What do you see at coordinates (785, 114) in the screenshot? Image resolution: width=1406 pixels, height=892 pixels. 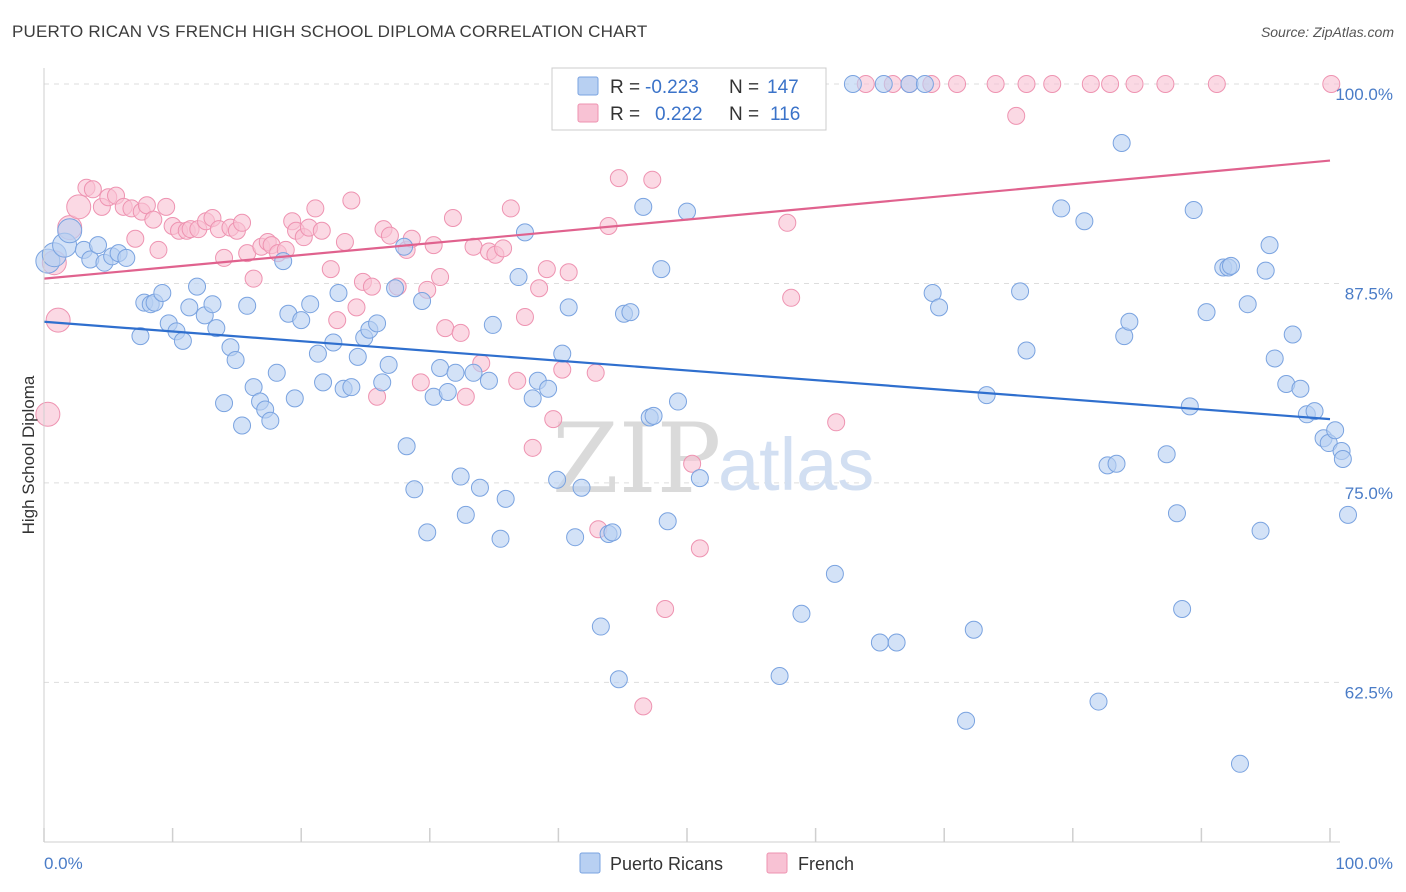 I see `legend-n-value: 116` at bounding box center [785, 114].